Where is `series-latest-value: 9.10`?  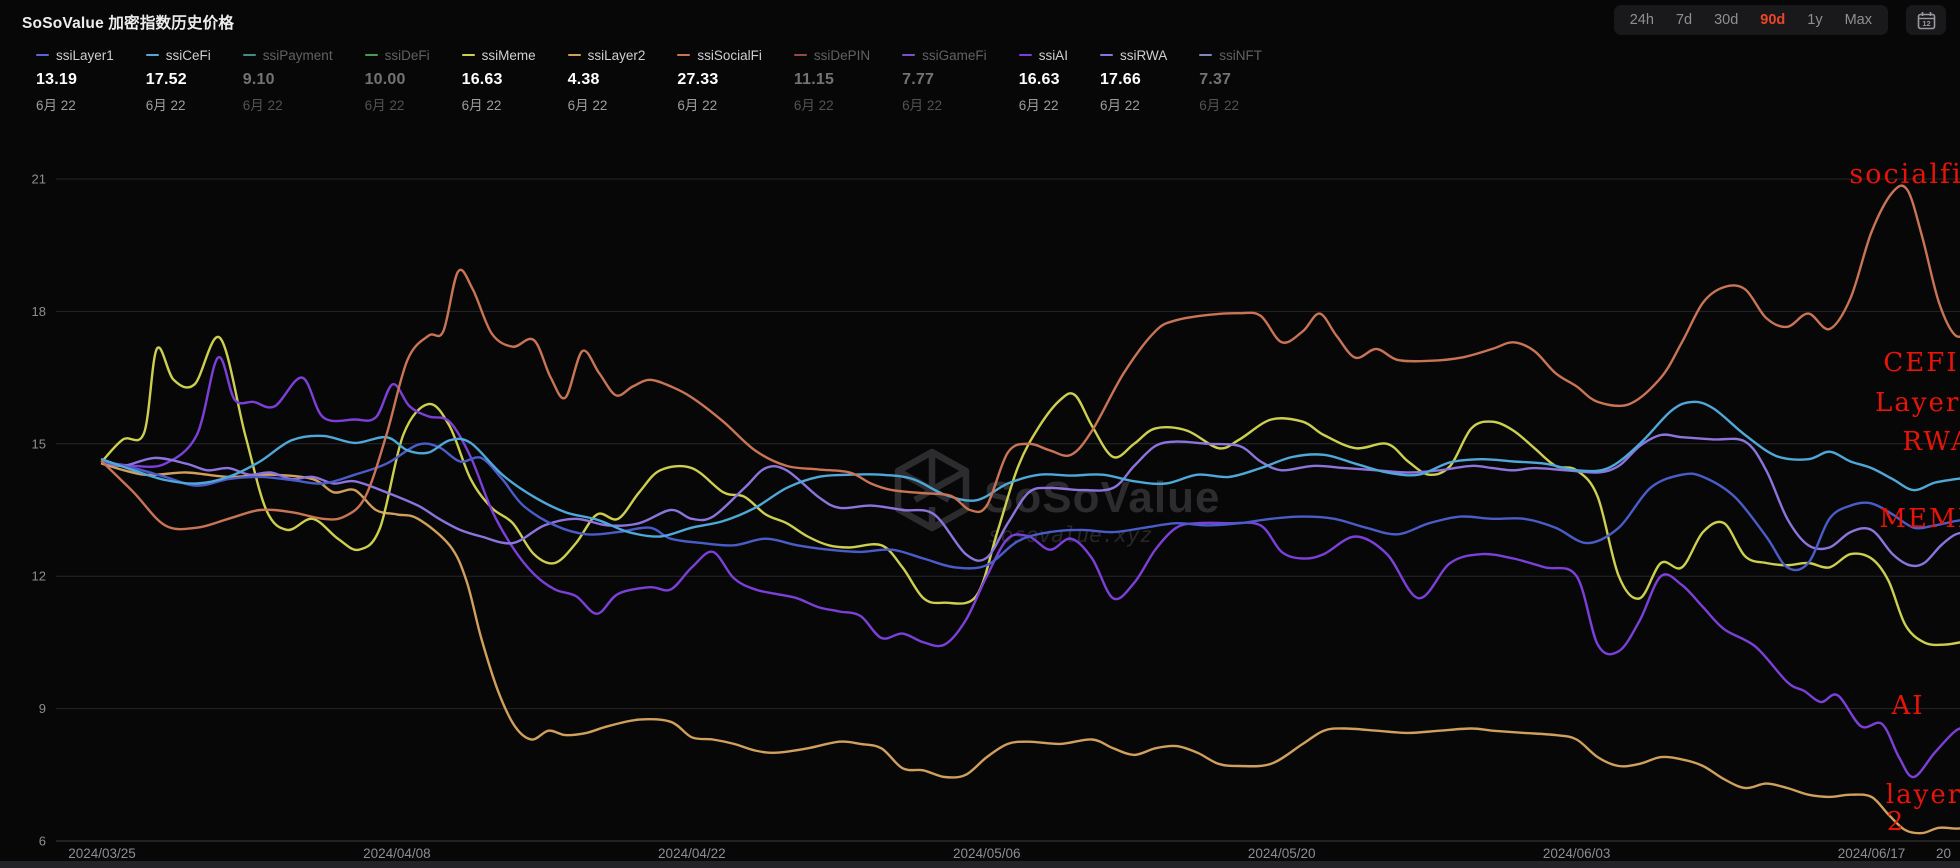
series-latest-value: 9.10 is located at coordinates (258, 79).